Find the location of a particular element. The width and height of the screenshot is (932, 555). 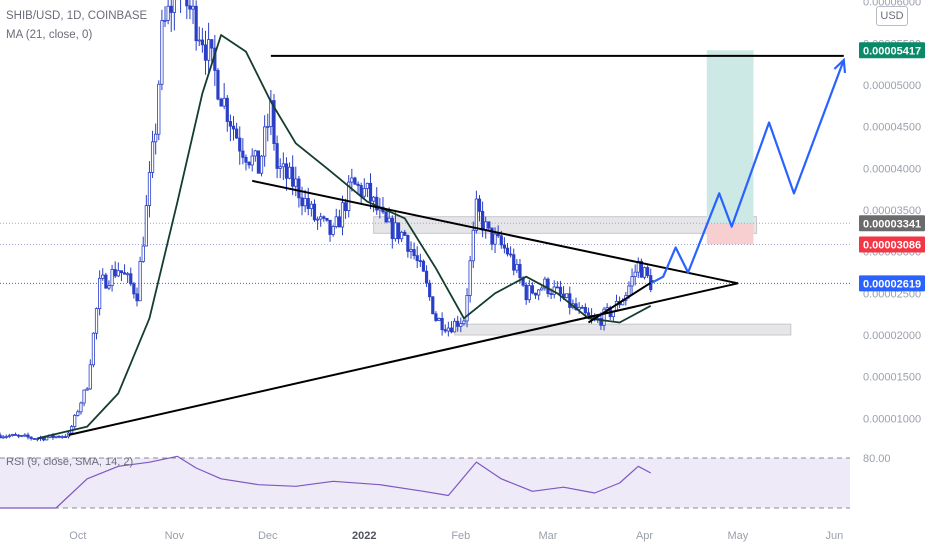

price-tag-label: 0.00003086 is located at coordinates (892, 246).